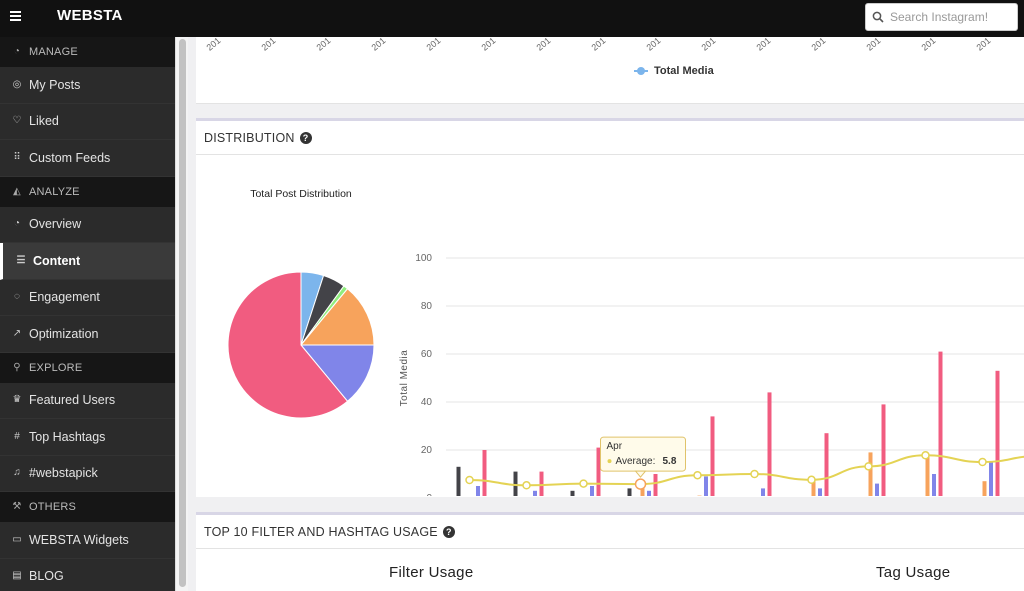 This screenshot has height=591, width=1024. I want to click on comments-icon: ◌, so click(17, 297).